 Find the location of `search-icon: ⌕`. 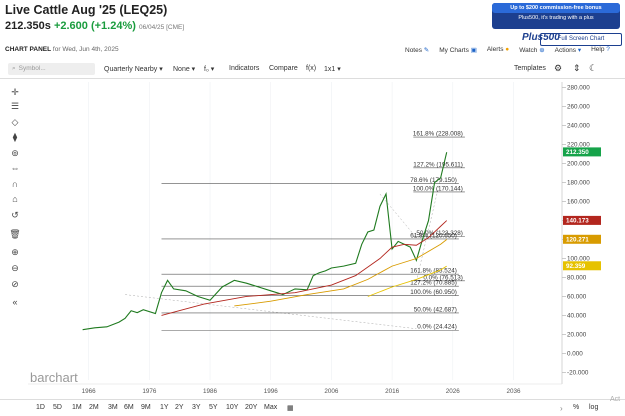

search-icon: ⌕ is located at coordinates (14, 68).